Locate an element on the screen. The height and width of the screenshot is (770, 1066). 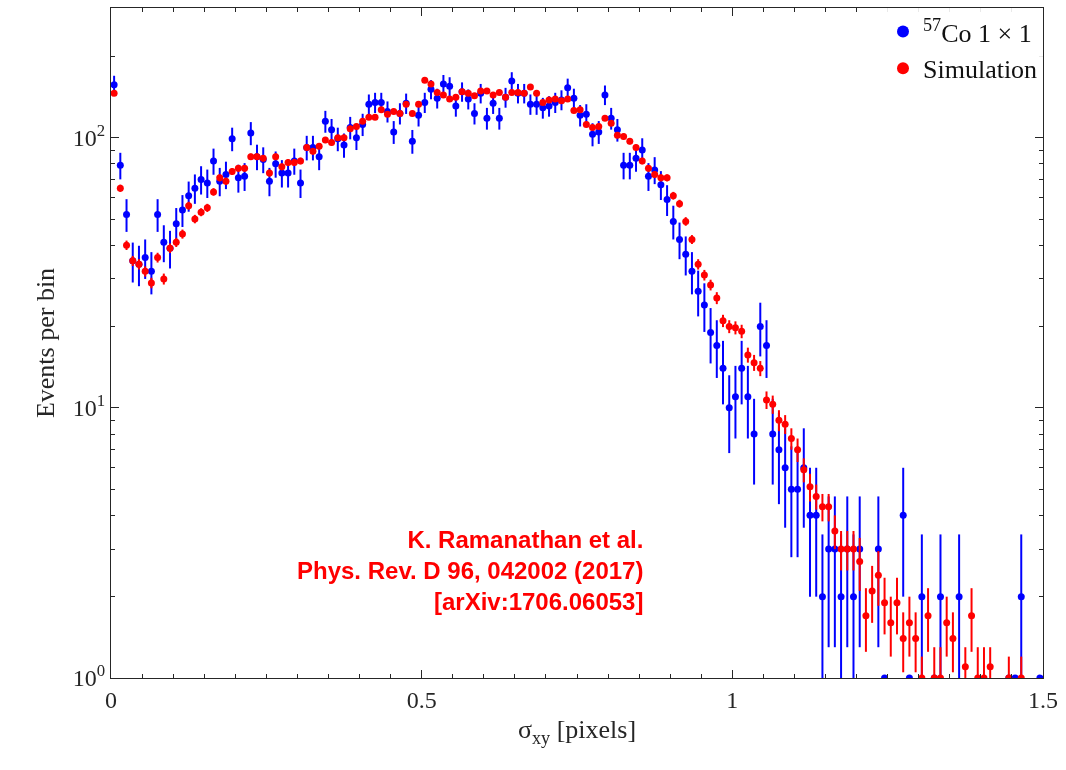
x-tick-label: 0 is located at coordinates (111, 699).